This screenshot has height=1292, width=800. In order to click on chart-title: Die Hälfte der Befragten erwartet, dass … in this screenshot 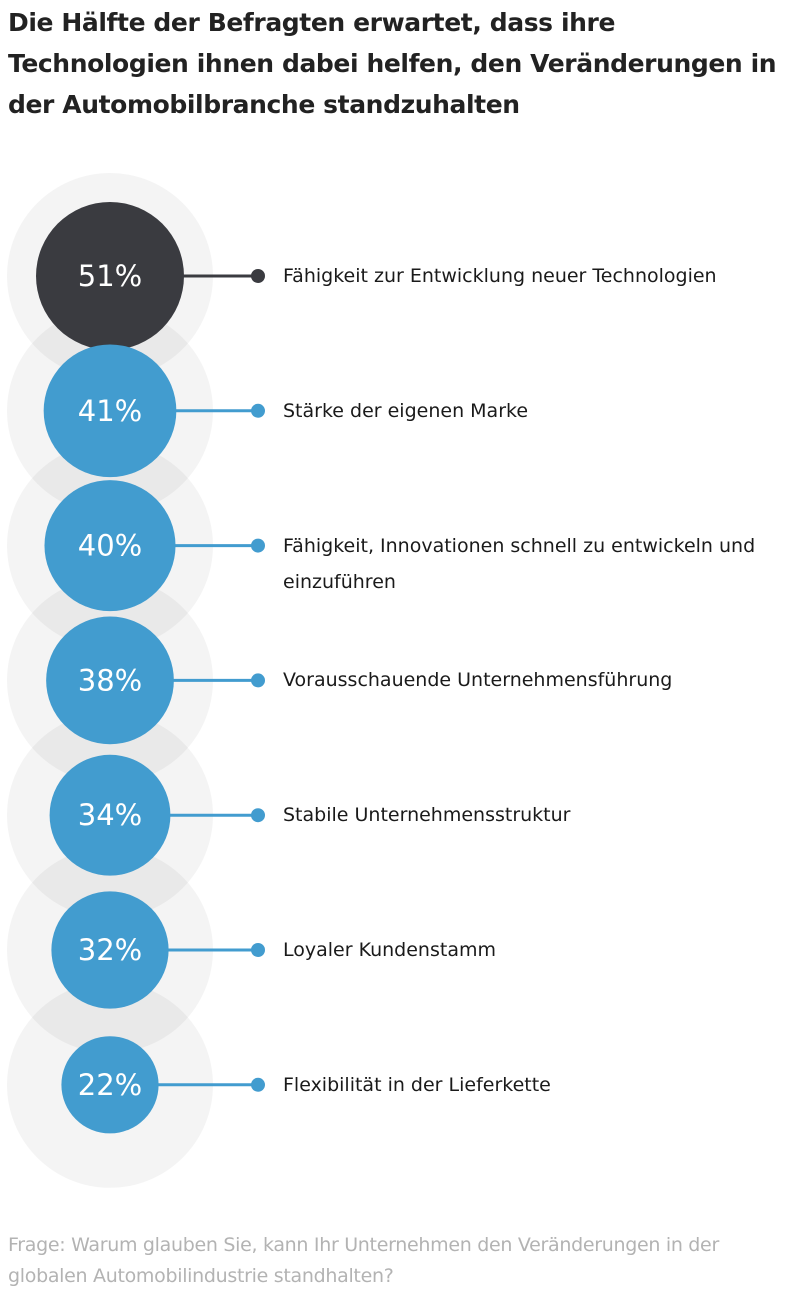, I will do `click(392, 63)`.